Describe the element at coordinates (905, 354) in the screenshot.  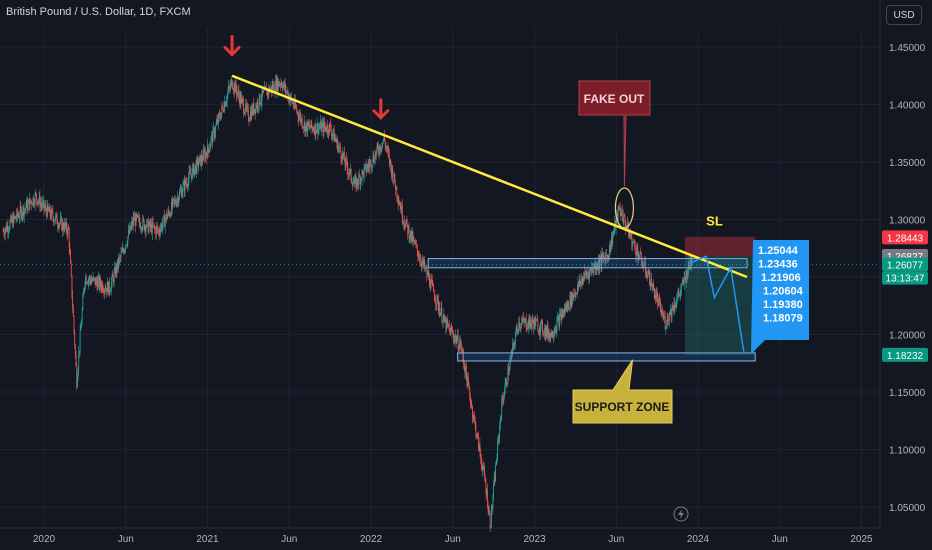
I see `price-tag` at that location.